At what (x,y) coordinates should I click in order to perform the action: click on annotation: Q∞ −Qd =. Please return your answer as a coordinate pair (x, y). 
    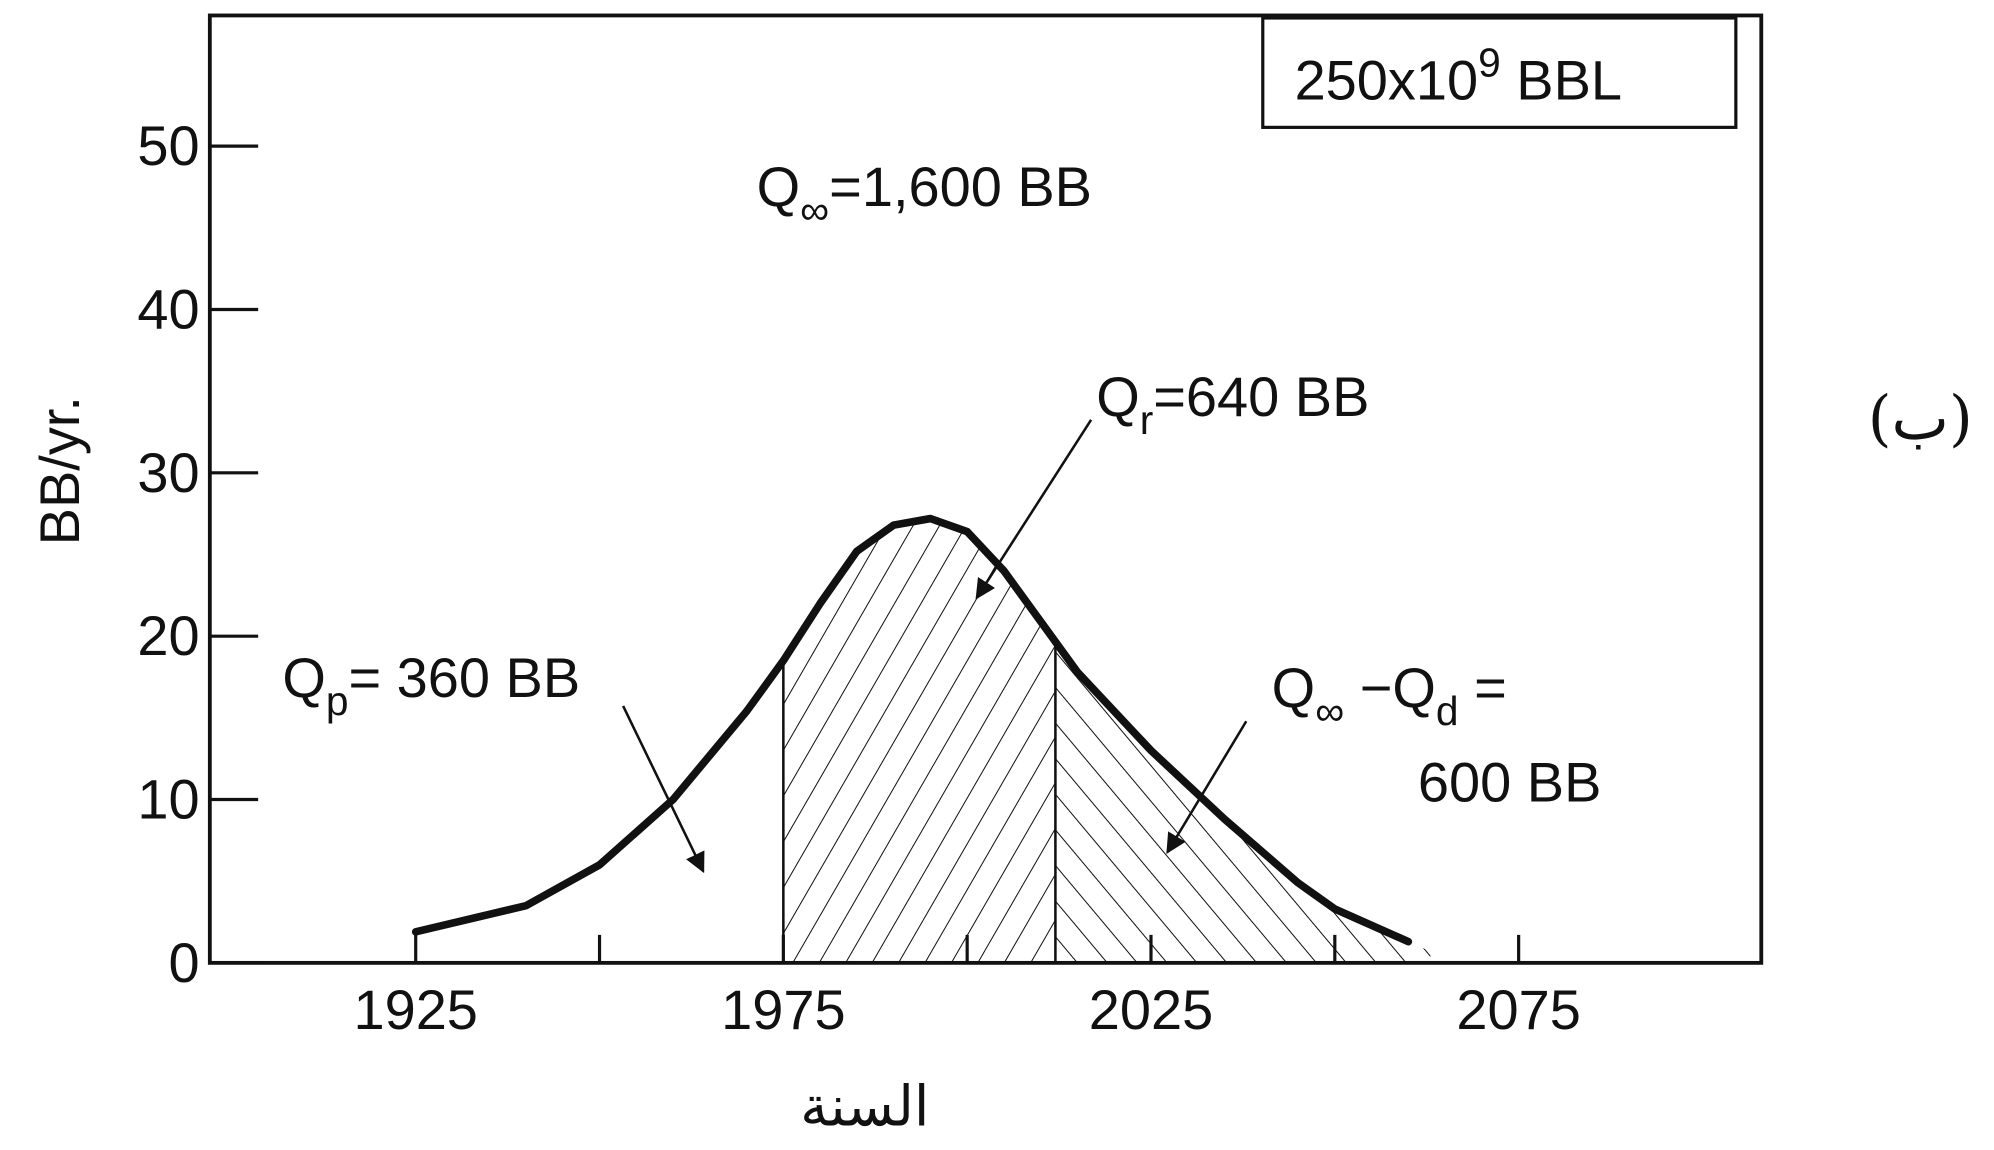
    Looking at the image, I should click on (1389, 695).